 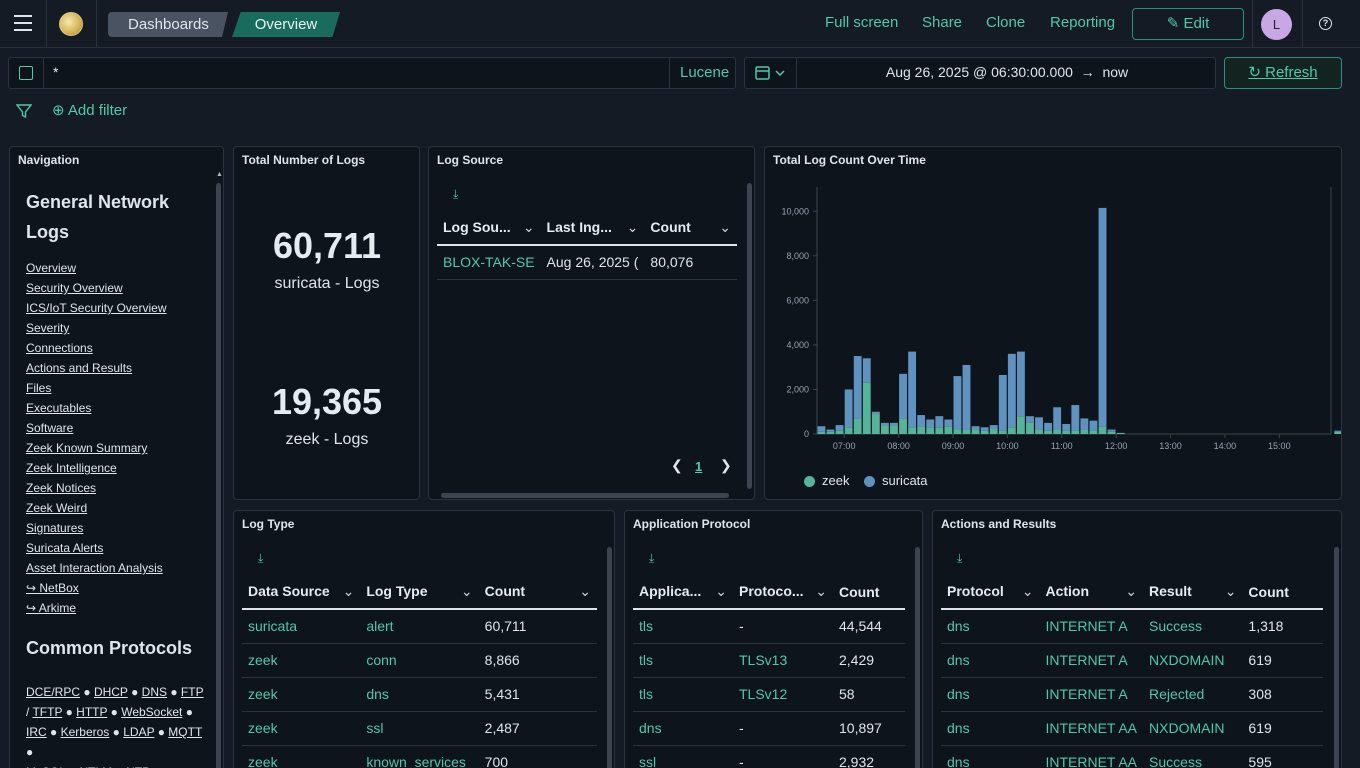 I want to click on table-cell: BLOX-TAK-SE, so click(x=489, y=262).